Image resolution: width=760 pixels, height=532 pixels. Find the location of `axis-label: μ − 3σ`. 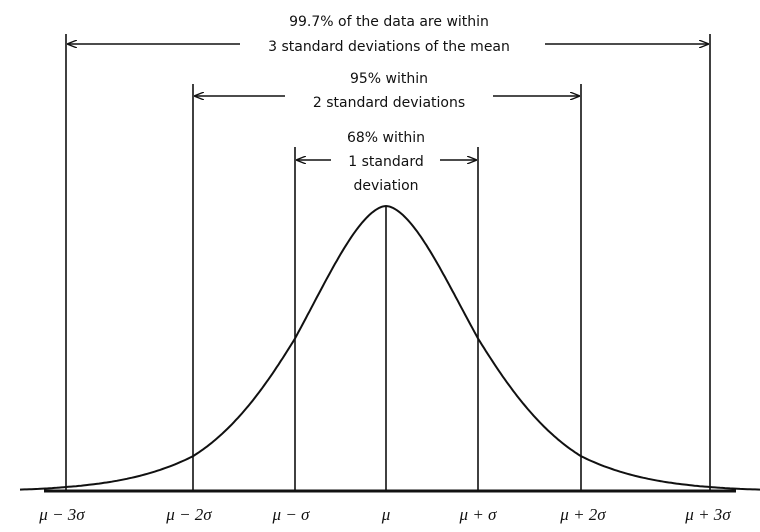

axis-label: μ − 3σ is located at coordinates (61, 514).